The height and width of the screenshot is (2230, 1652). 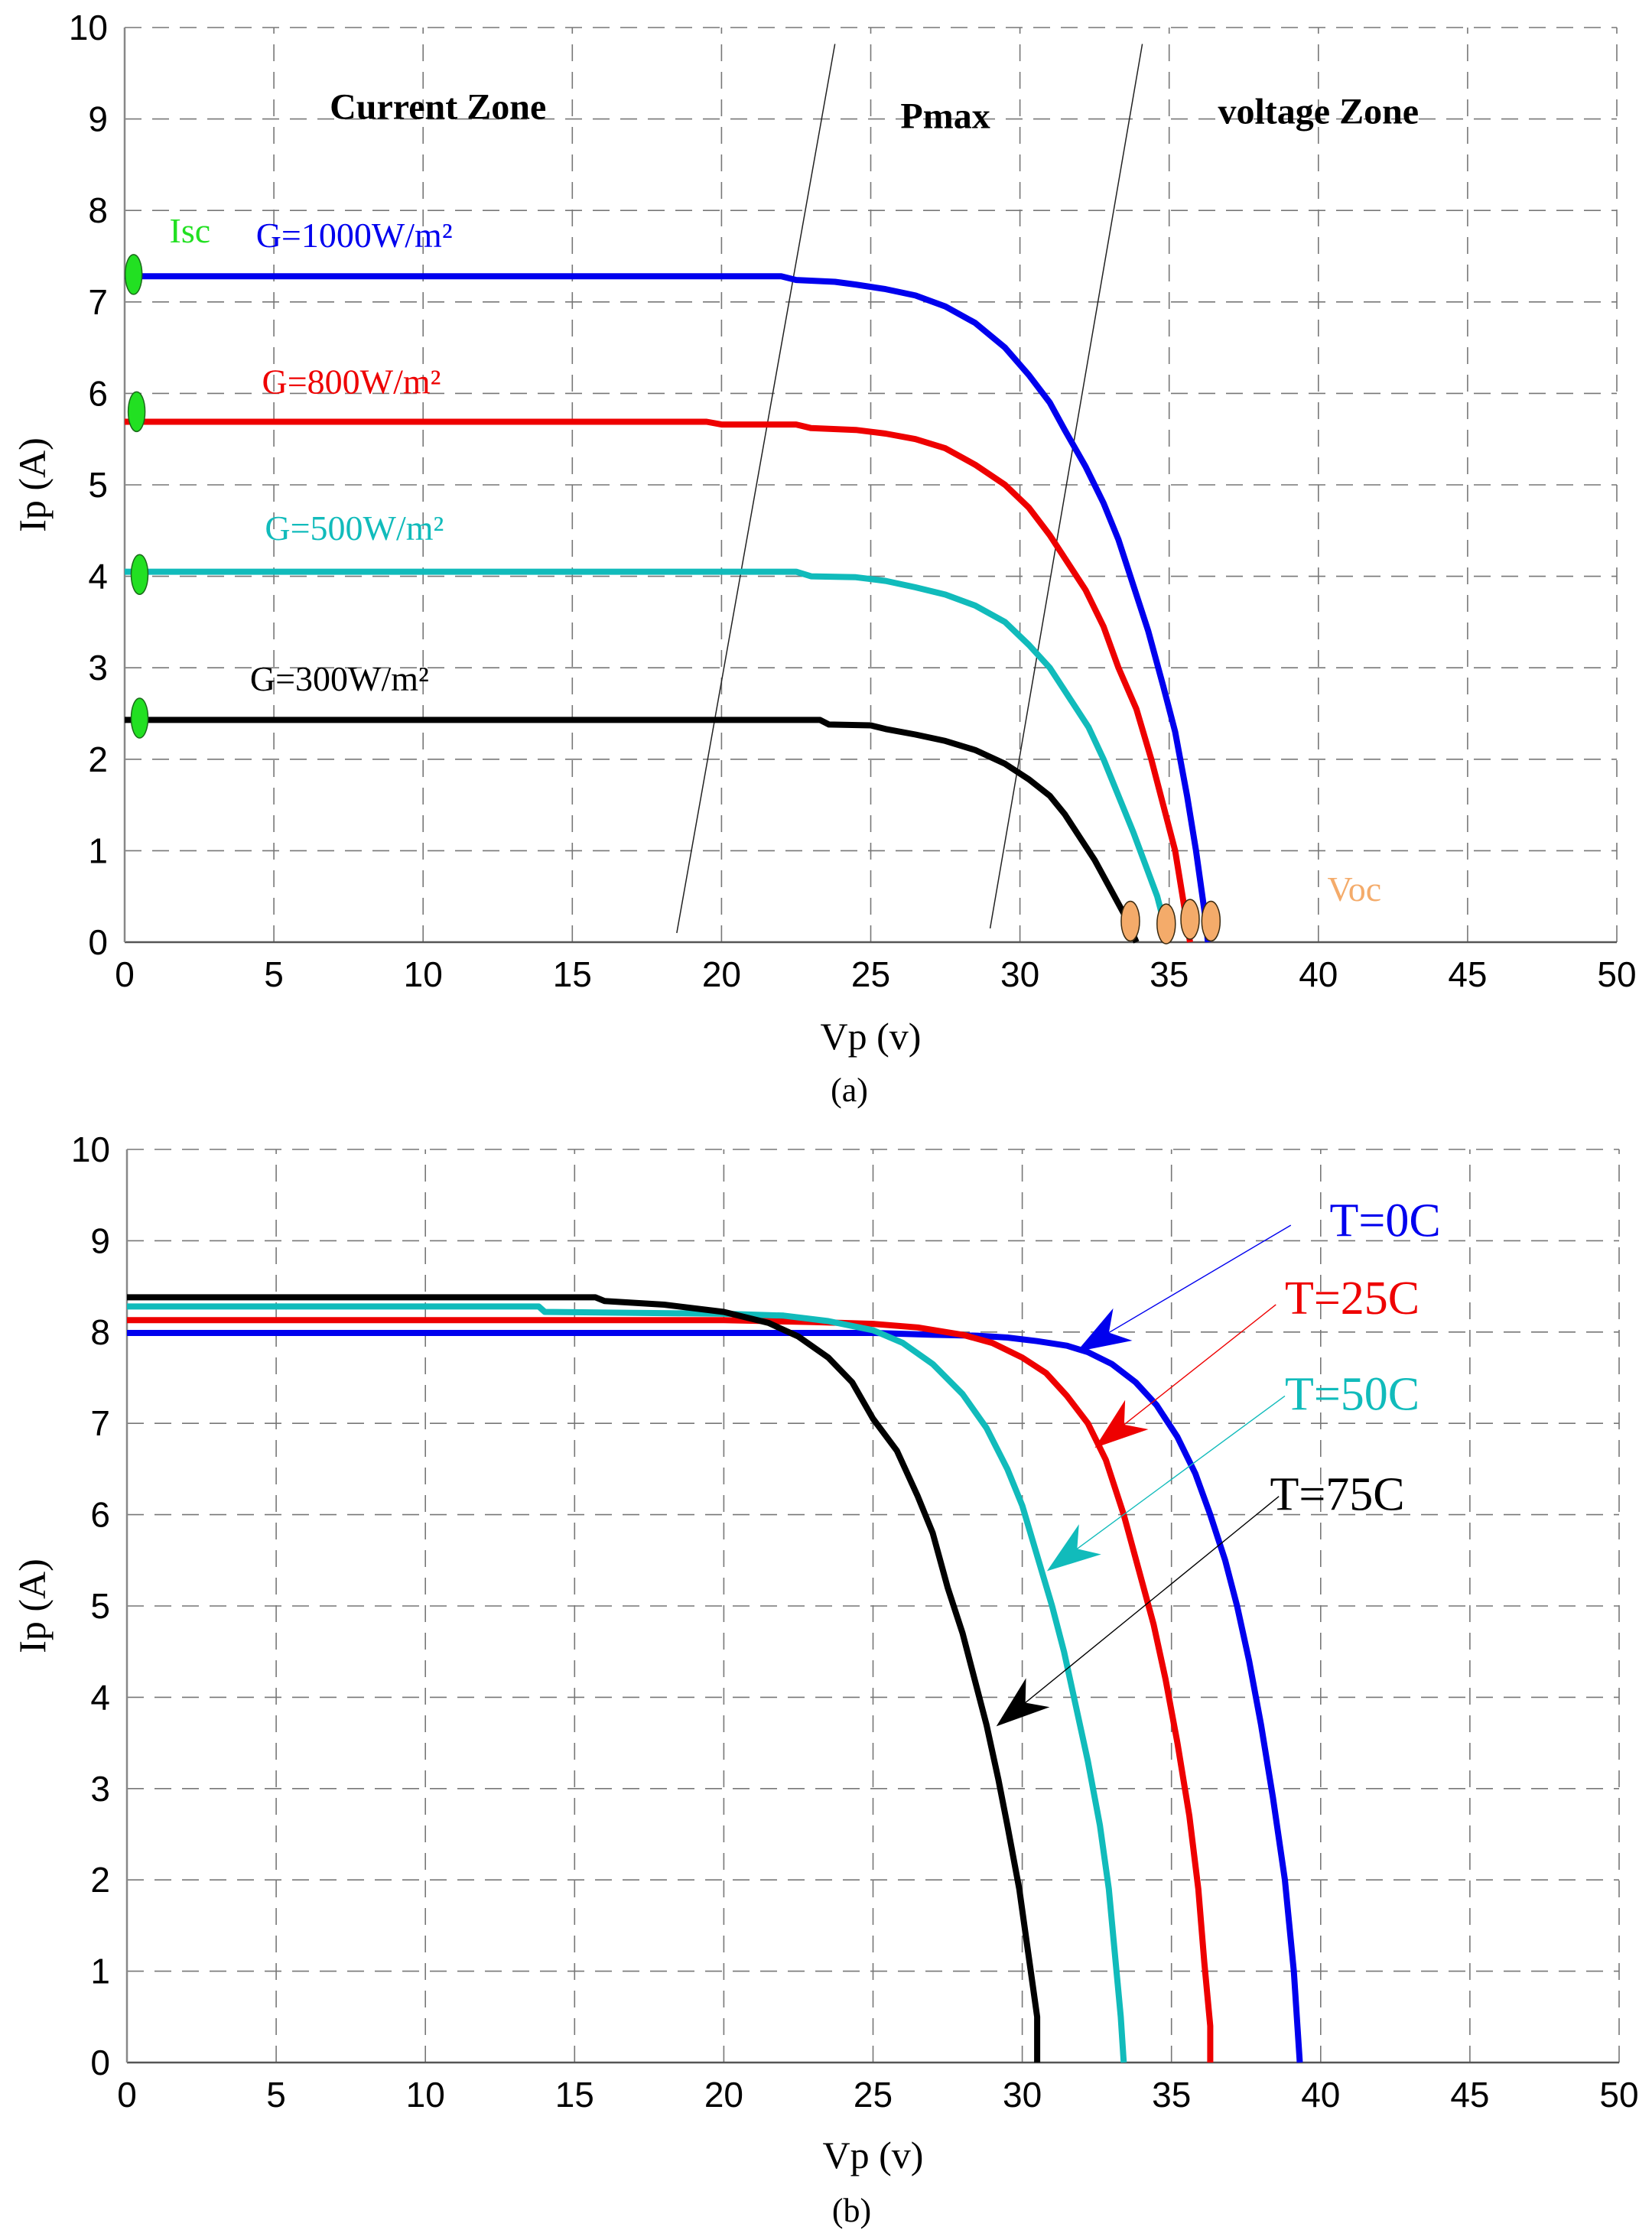 What do you see at coordinates (1355, 889) in the screenshot?
I see `voc-label: Voc` at bounding box center [1355, 889].